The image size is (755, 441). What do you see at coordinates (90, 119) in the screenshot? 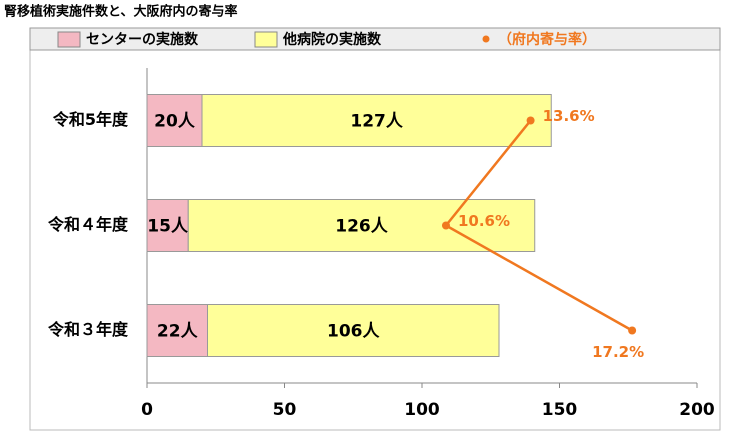
I see `y-tick-label: 令和5年度` at bounding box center [90, 119].